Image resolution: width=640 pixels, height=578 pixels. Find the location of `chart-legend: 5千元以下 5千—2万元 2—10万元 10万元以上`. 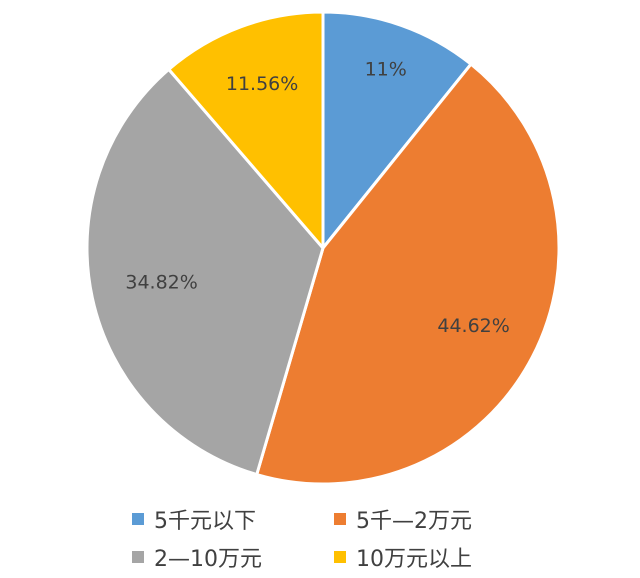

chart-legend: 5千元以下 5千—2万元 2—10万元 10万元以上 is located at coordinates (342, 538).